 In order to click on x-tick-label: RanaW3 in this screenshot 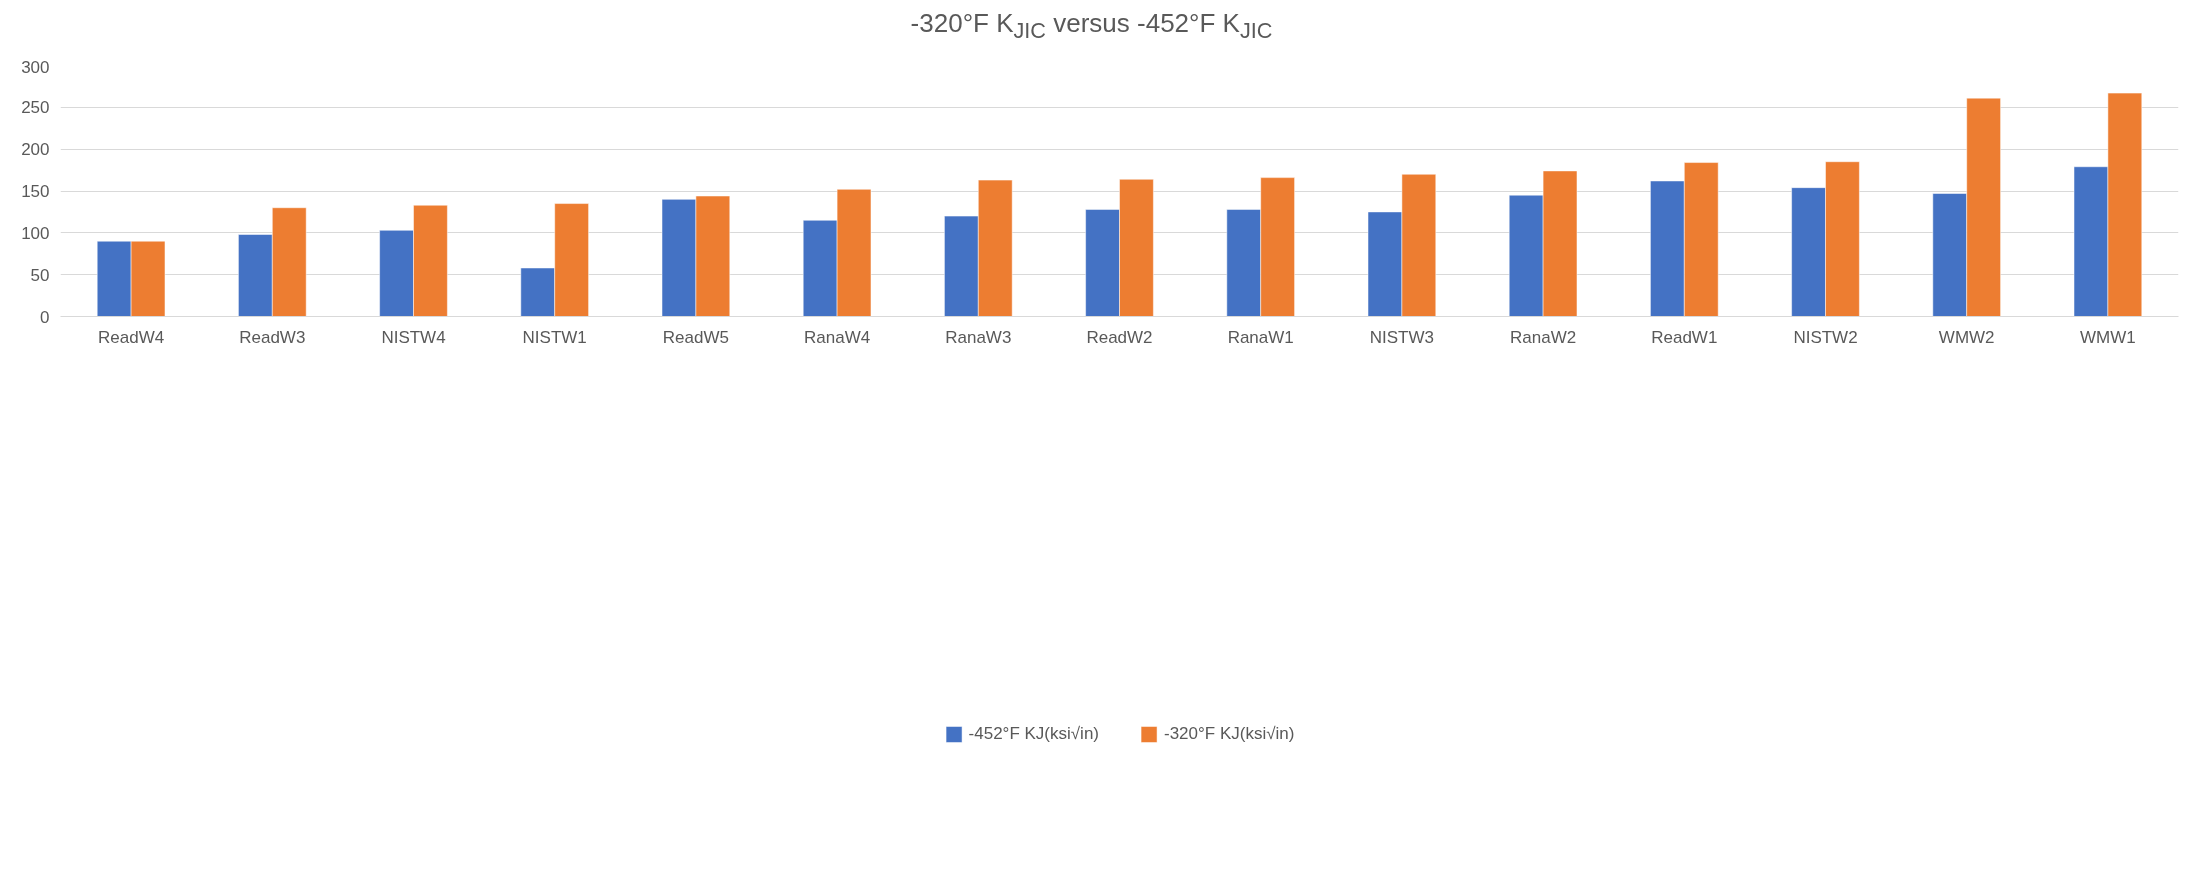, I will do `click(978, 337)`.